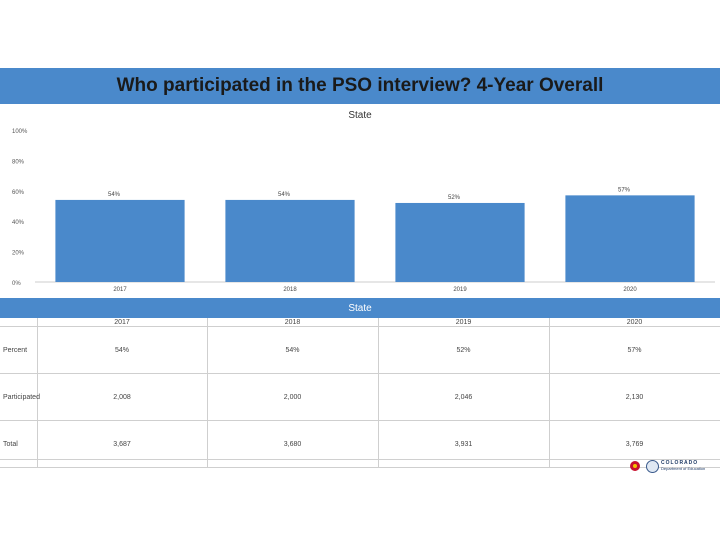  I want to click on table-cell: 3,931, so click(464, 444).